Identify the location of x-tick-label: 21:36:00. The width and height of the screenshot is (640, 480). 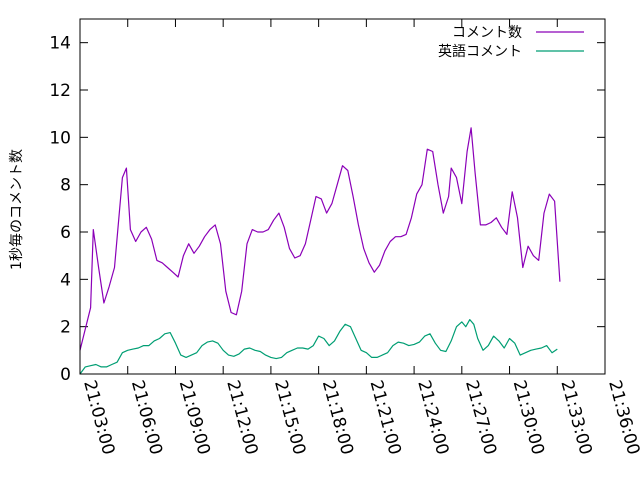
(622, 417).